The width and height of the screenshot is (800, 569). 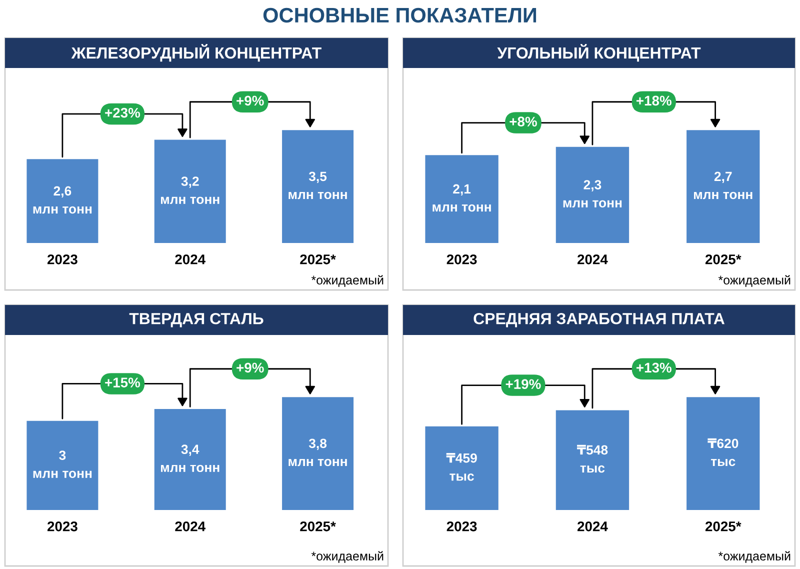 What do you see at coordinates (62, 464) in the screenshot?
I see `data-label: 3 млн тонн` at bounding box center [62, 464].